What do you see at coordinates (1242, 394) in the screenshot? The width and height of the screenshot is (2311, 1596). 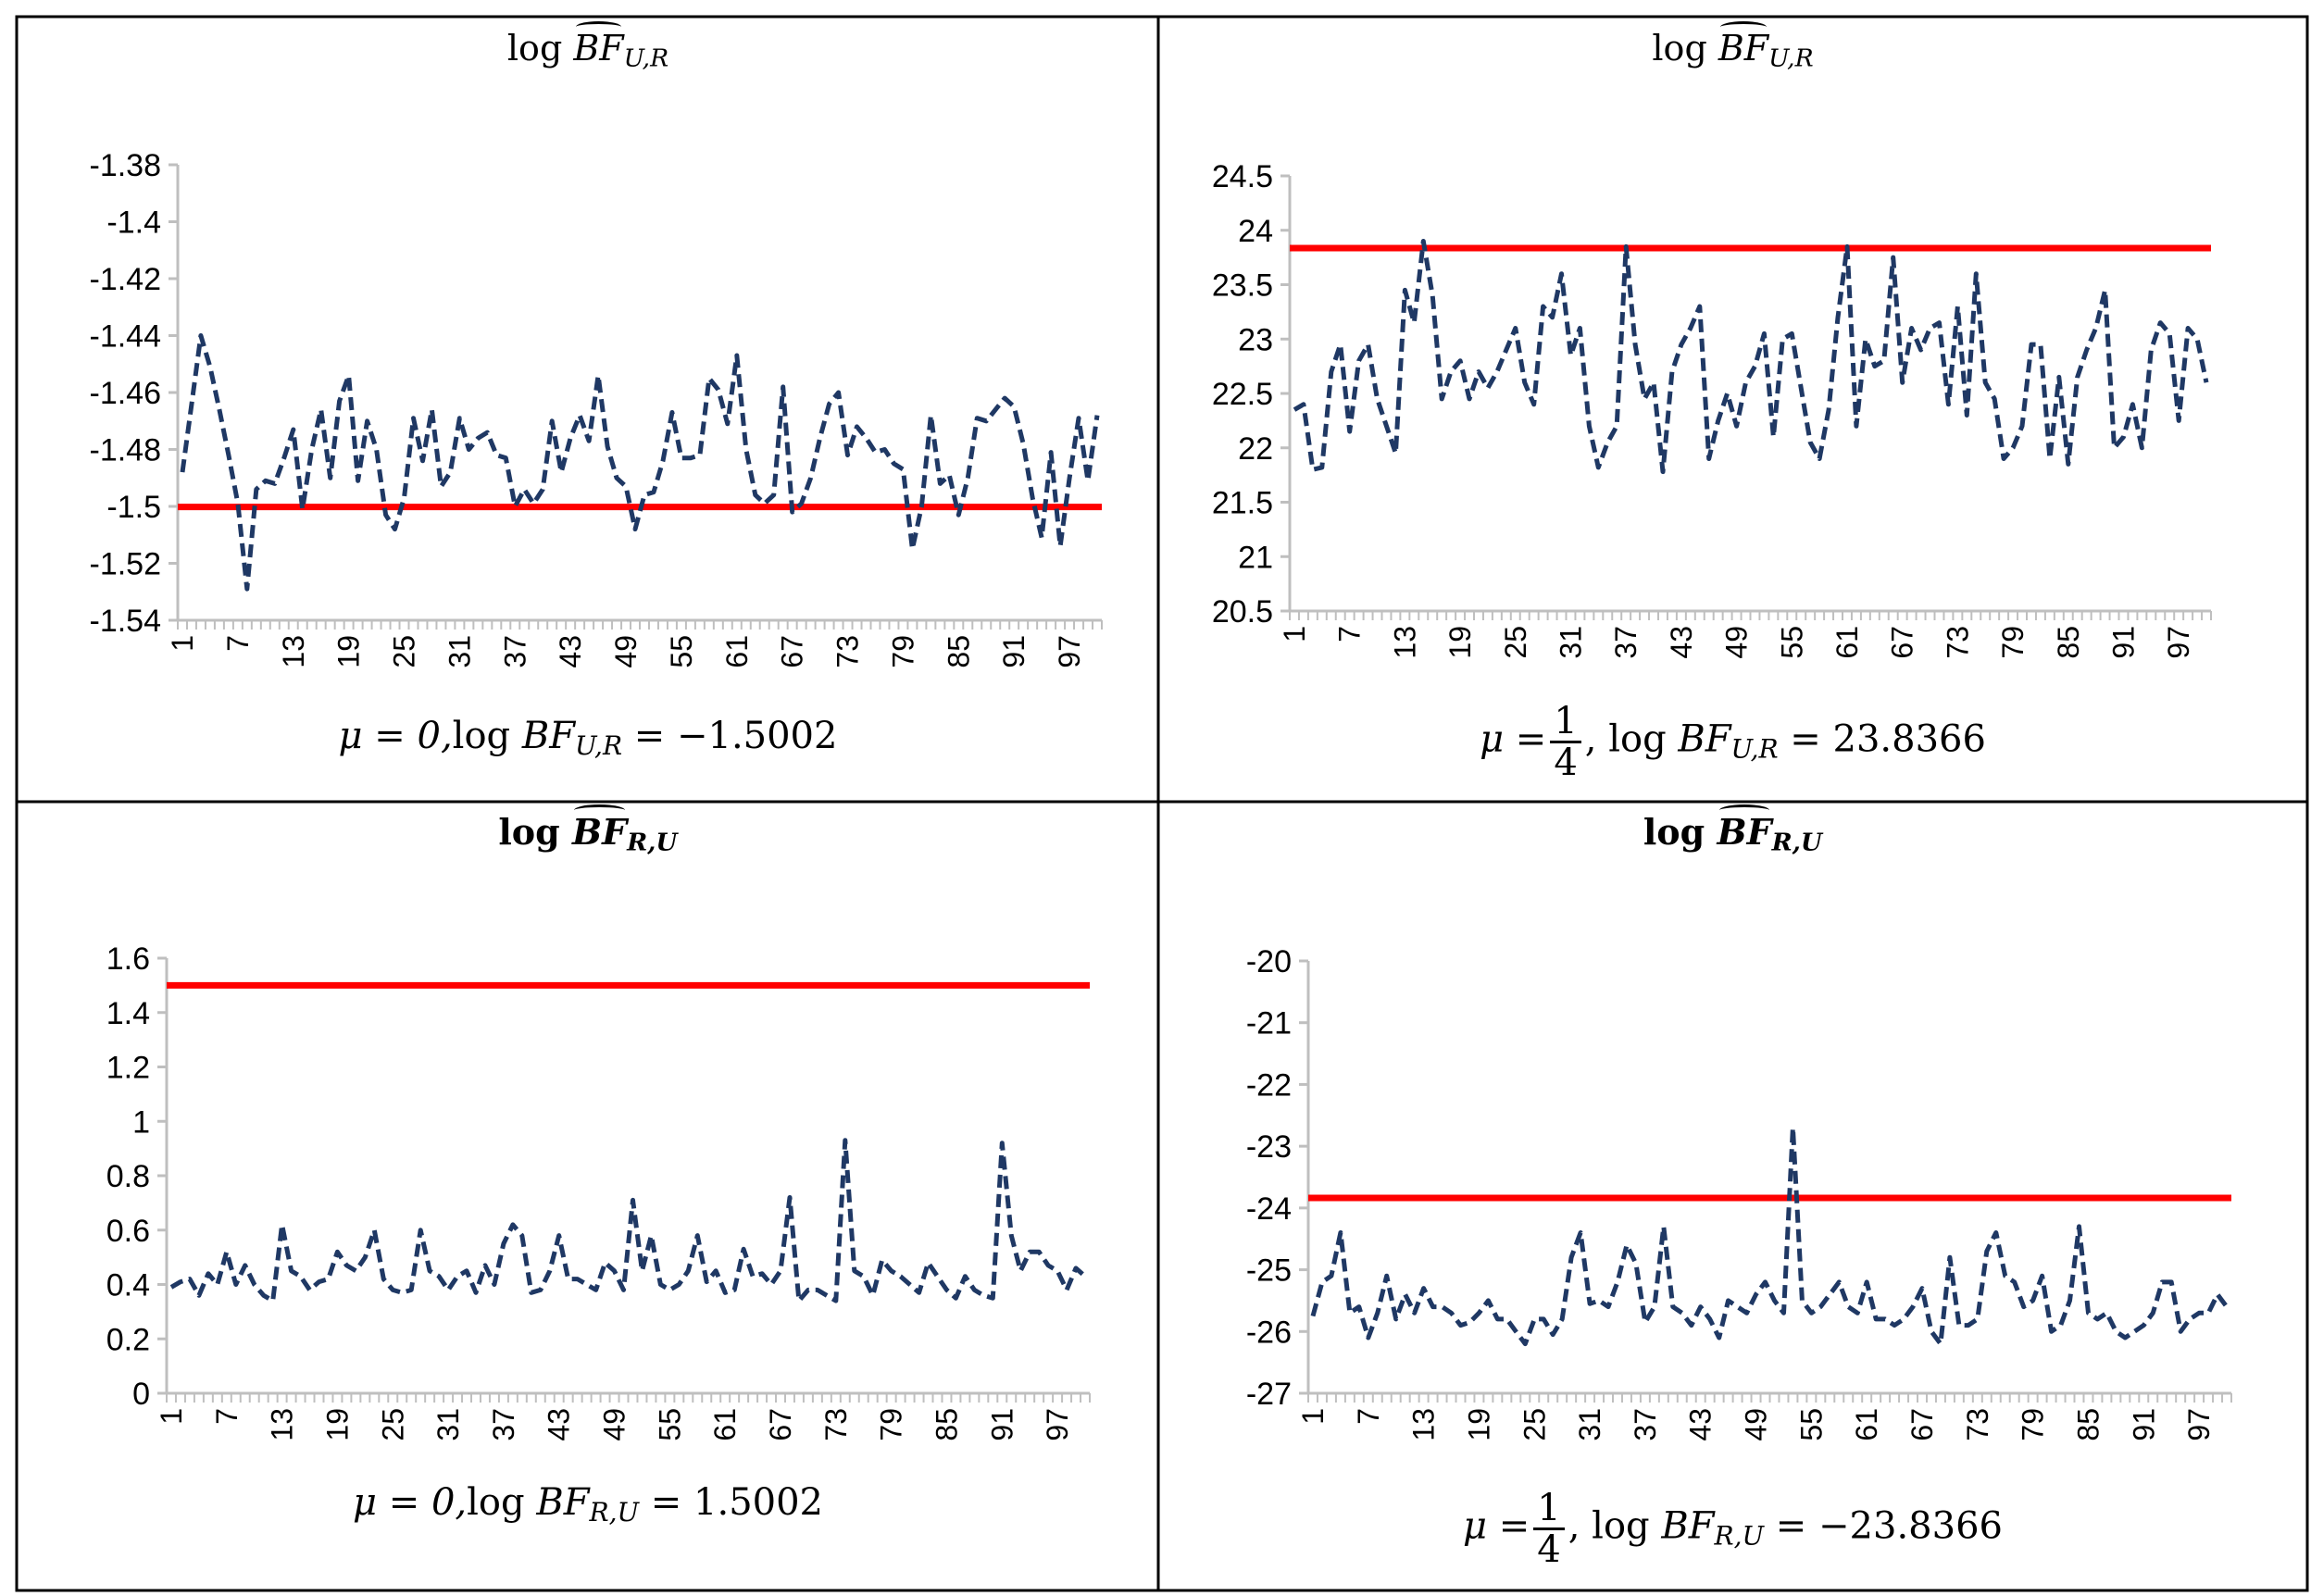 I see `y-tick-label: 22.5` at bounding box center [1242, 394].